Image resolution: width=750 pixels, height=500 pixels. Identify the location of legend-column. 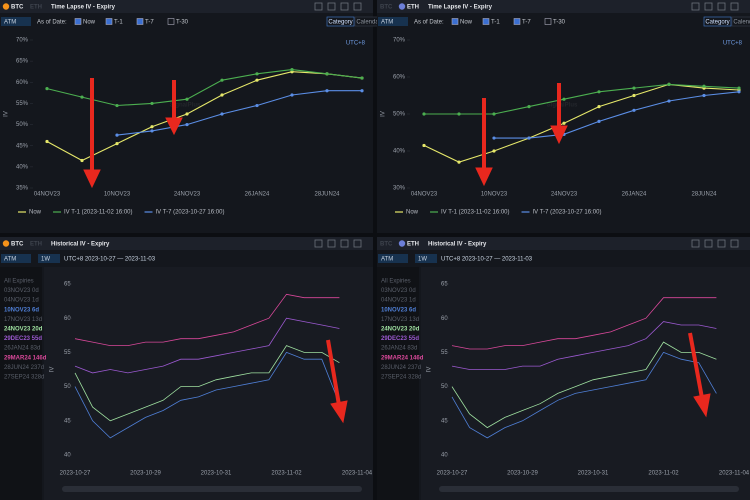
(21, 383).